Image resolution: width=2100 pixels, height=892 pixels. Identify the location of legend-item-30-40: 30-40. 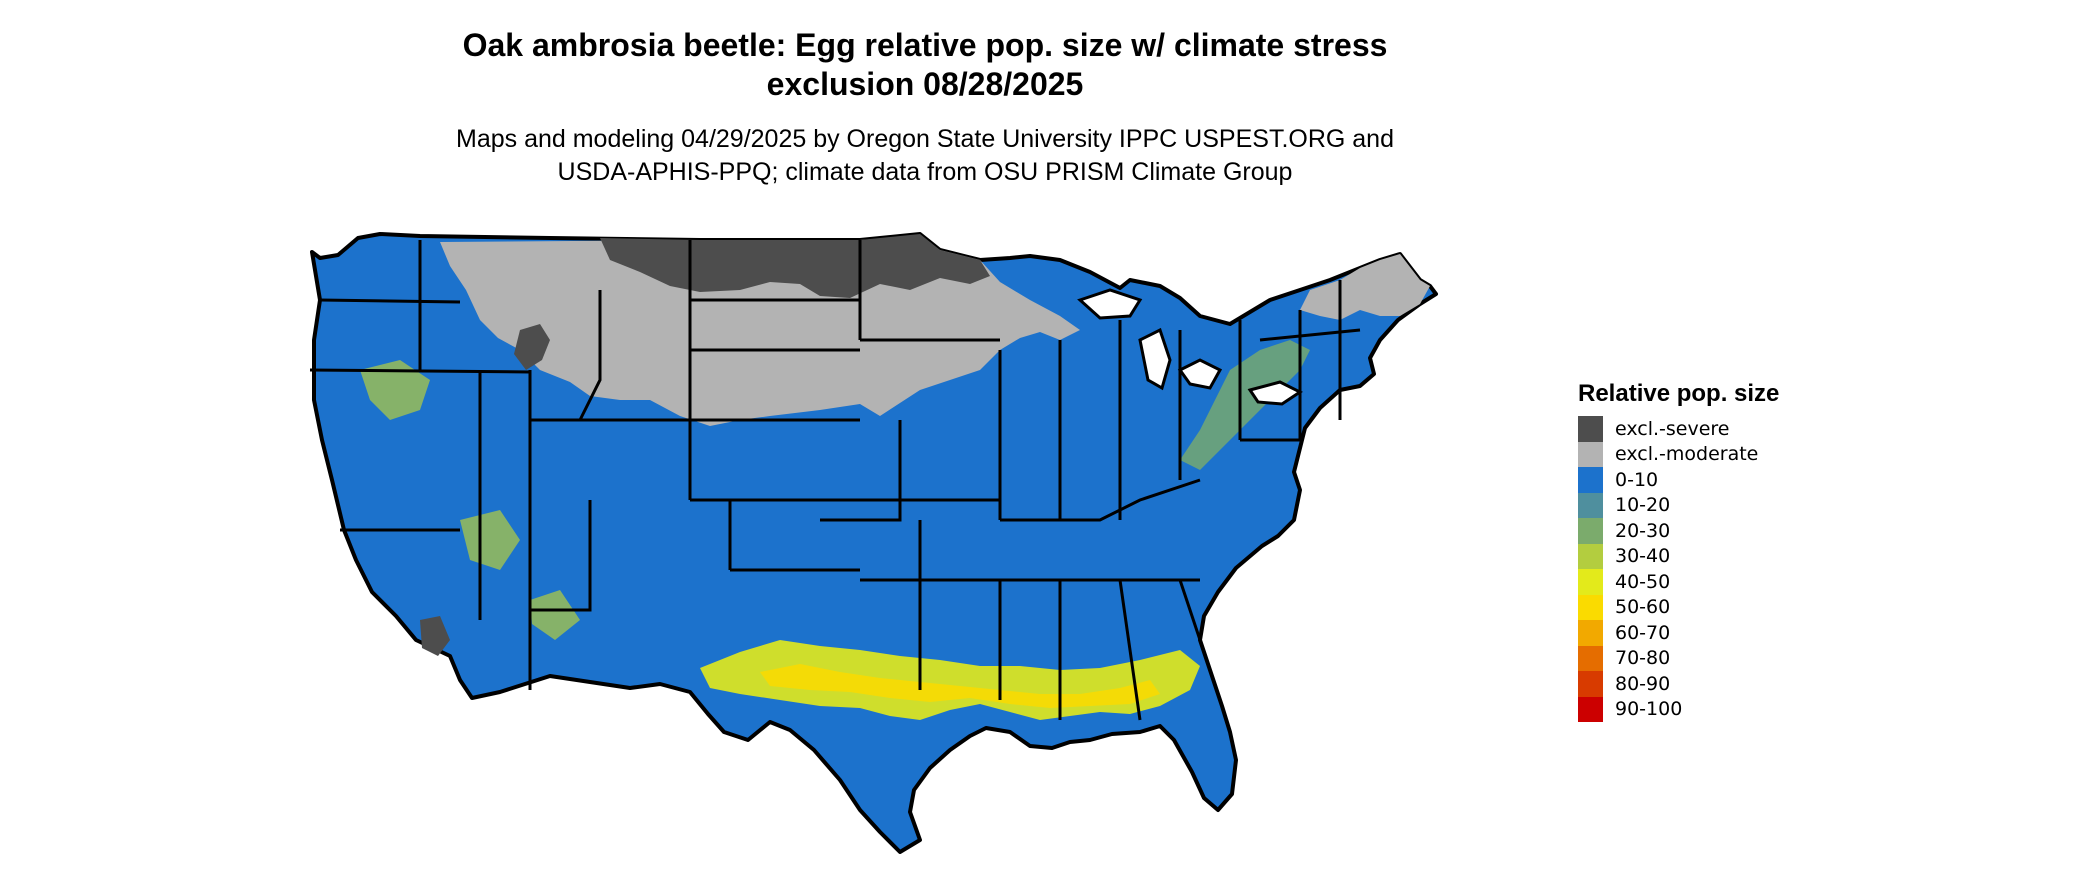
(1728, 556).